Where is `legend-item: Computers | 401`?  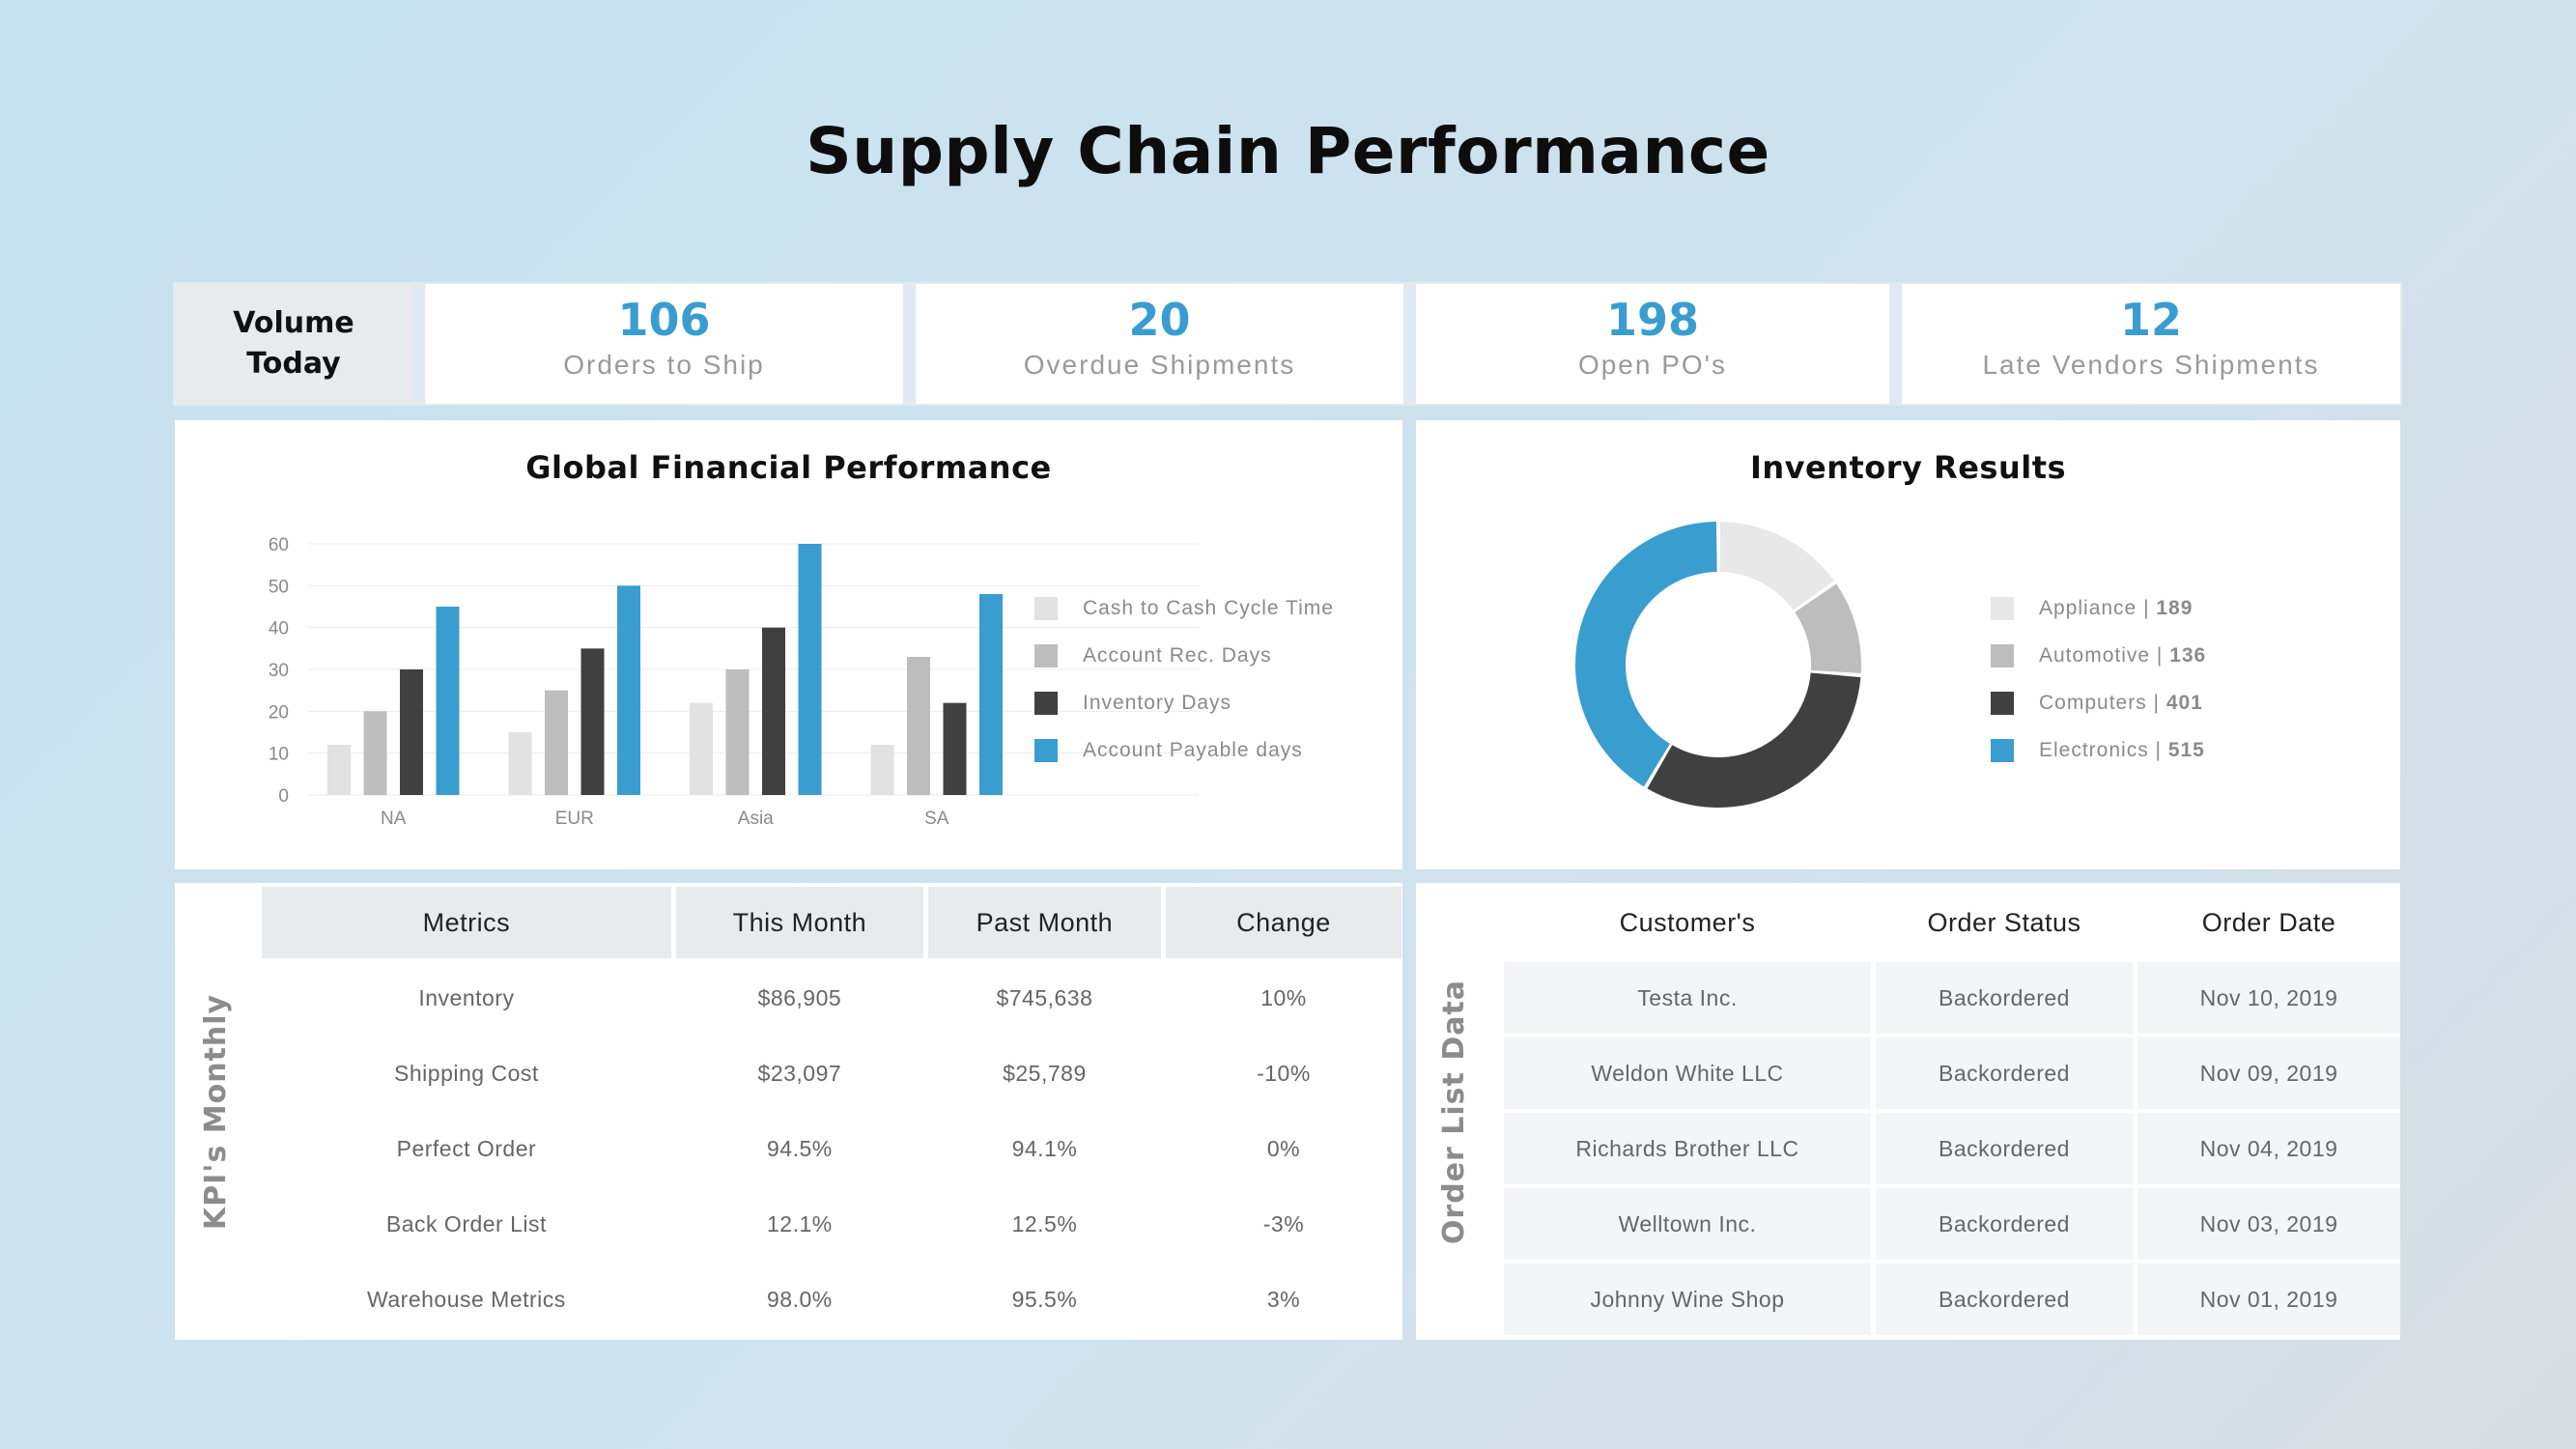
legend-item: Computers | 401 is located at coordinates (2097, 703).